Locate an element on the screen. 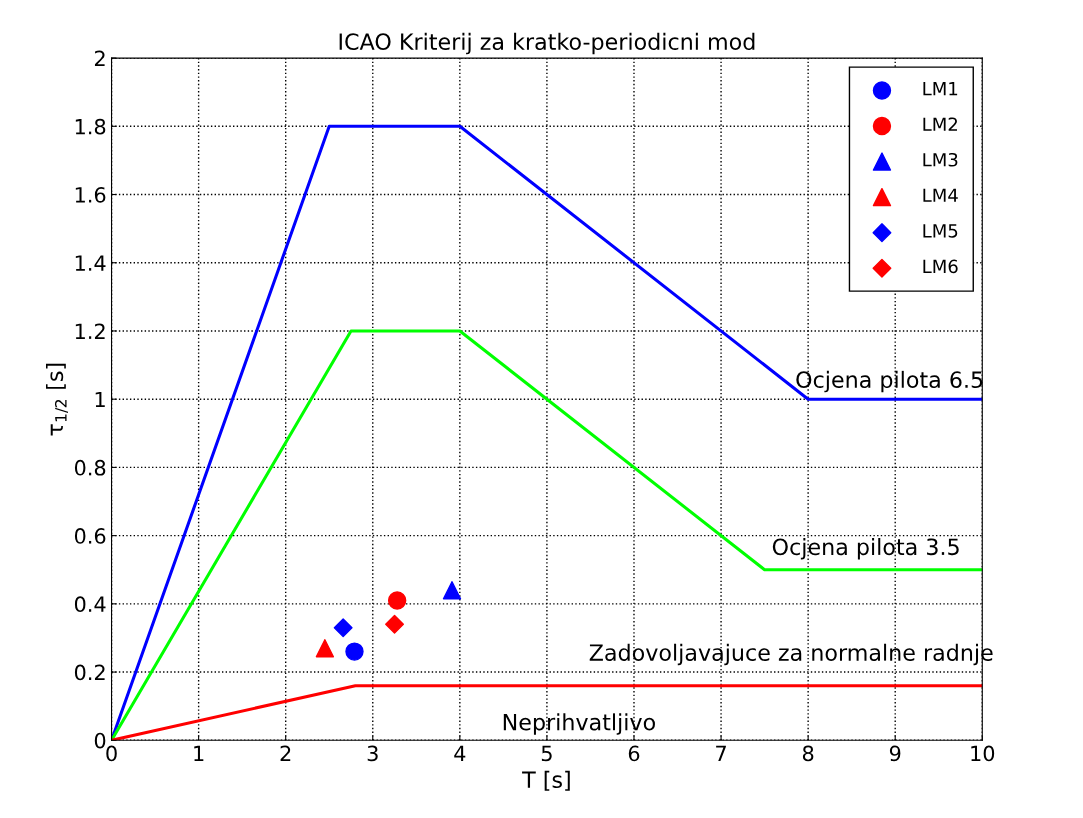 This screenshot has height=818, width=1083. annotation: Neprihvatljivo is located at coordinates (579, 724).